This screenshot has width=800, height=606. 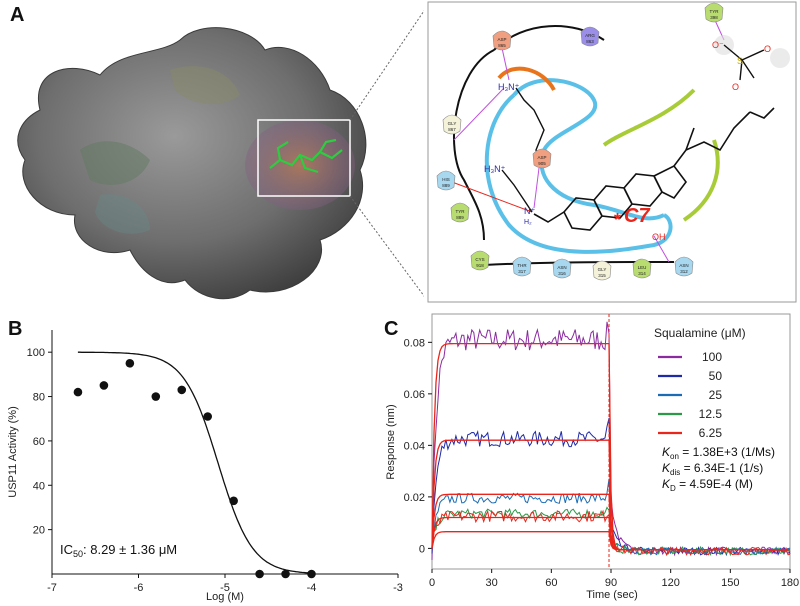 I want to click on c-y-ticks: 0 0.02 0.04 0.06 0.08, so click(x=418, y=446).